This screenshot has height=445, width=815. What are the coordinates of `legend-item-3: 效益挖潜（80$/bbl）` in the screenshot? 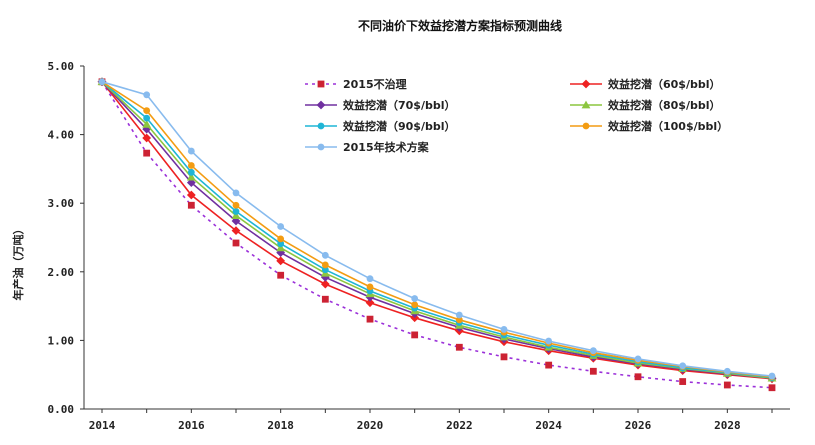 It's located at (645, 105).